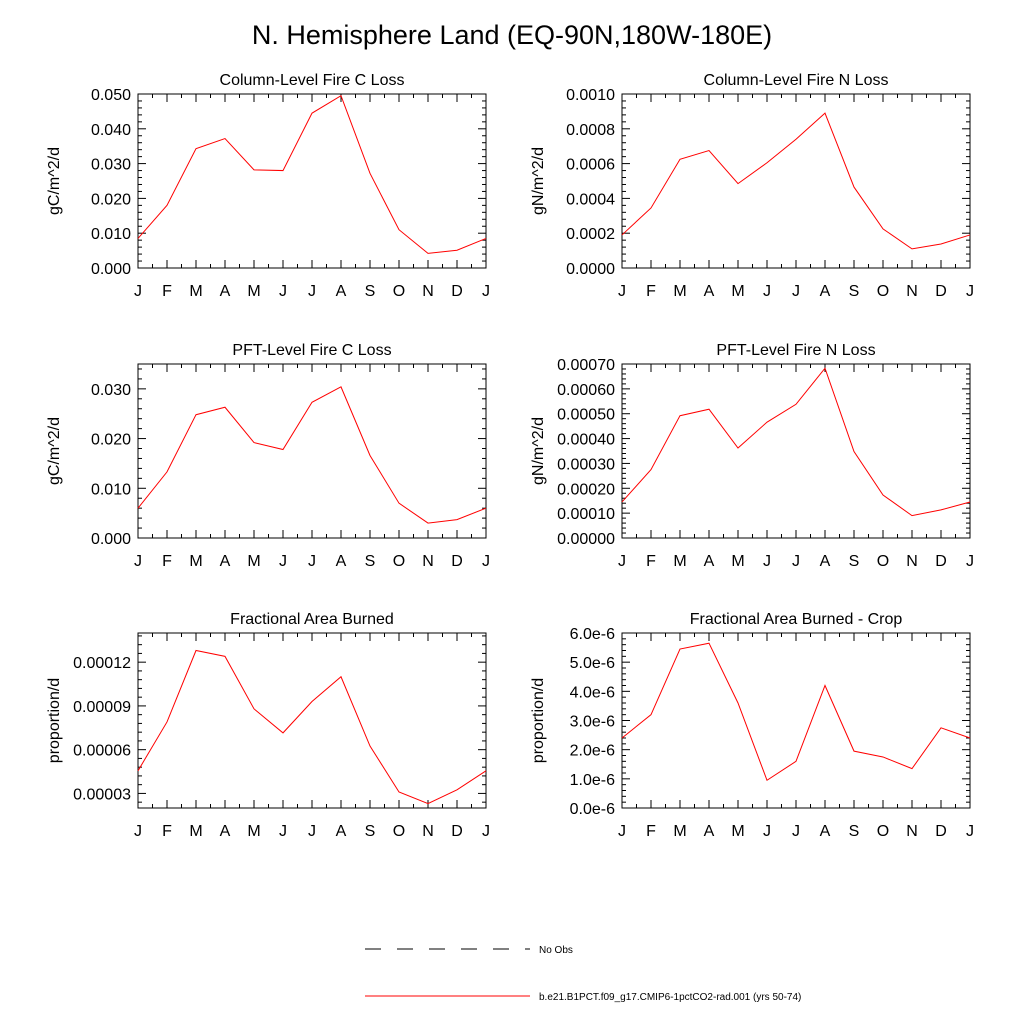 The height and width of the screenshot is (1024, 1024). Describe the element at coordinates (586, 489) in the screenshot. I see `y-tick-label: 0.00020` at that location.